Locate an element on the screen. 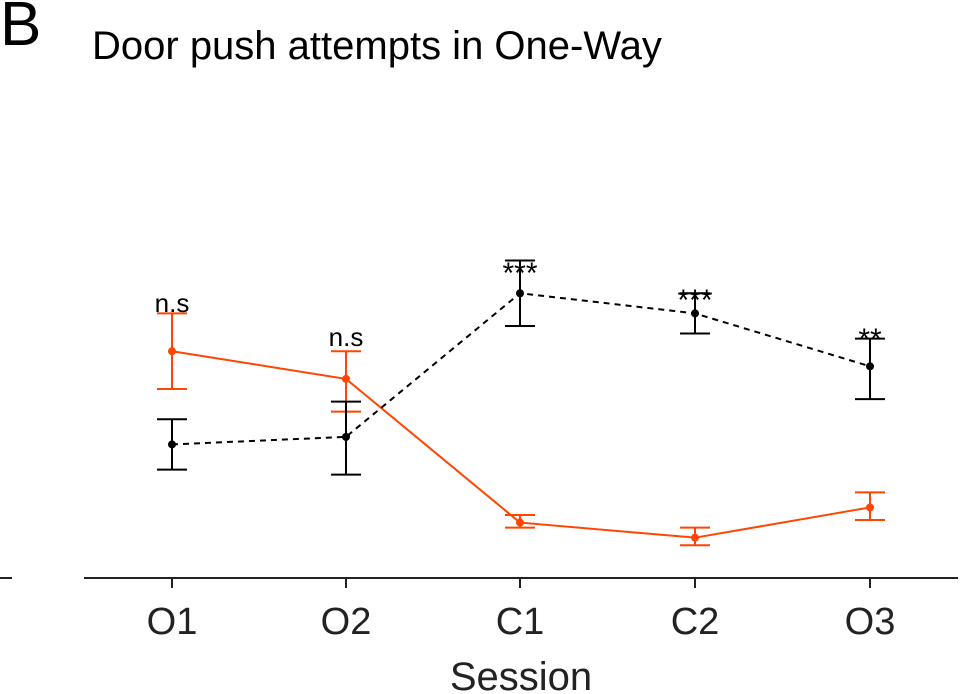  x-tick-label: O3 is located at coordinates (870, 622).